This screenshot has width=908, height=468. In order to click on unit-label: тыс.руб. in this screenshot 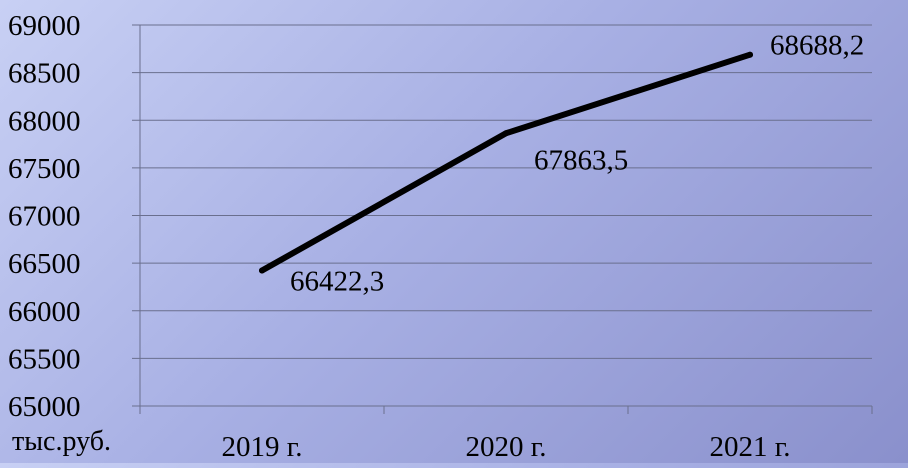, I will do `click(61, 441)`.